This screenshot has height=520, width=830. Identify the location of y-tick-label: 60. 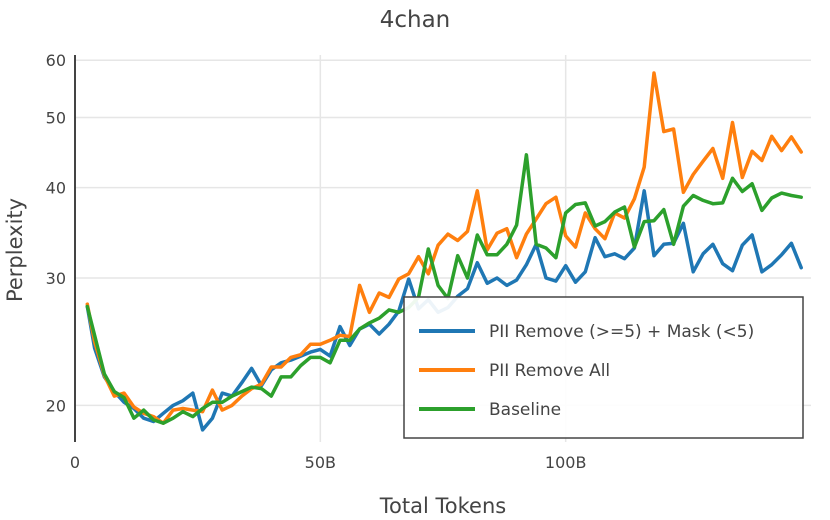
(56, 60).